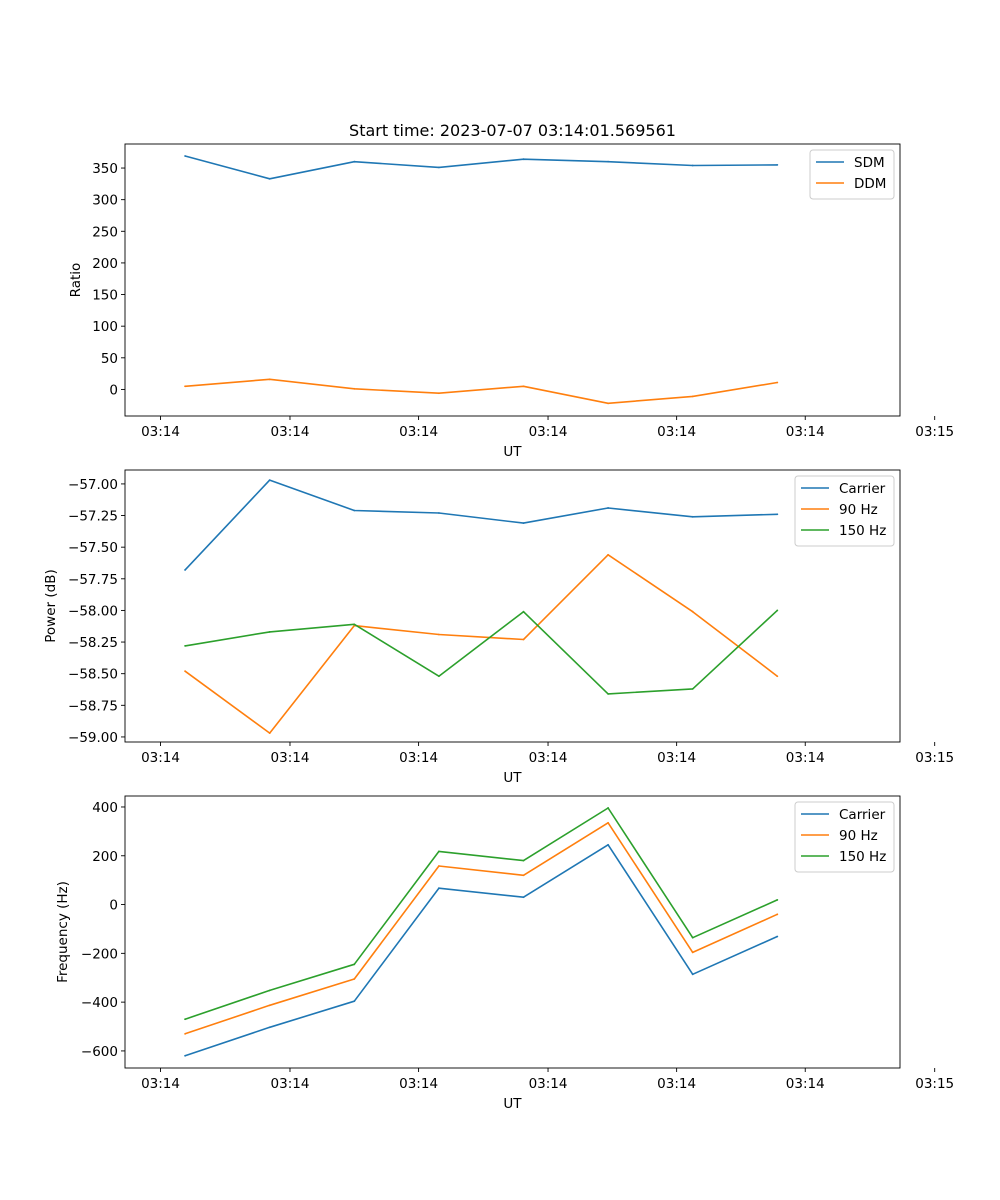 Image resolution: width=1000 pixels, height=1200 pixels. I want to click on y-tick-label: −57.25, so click(93, 517).